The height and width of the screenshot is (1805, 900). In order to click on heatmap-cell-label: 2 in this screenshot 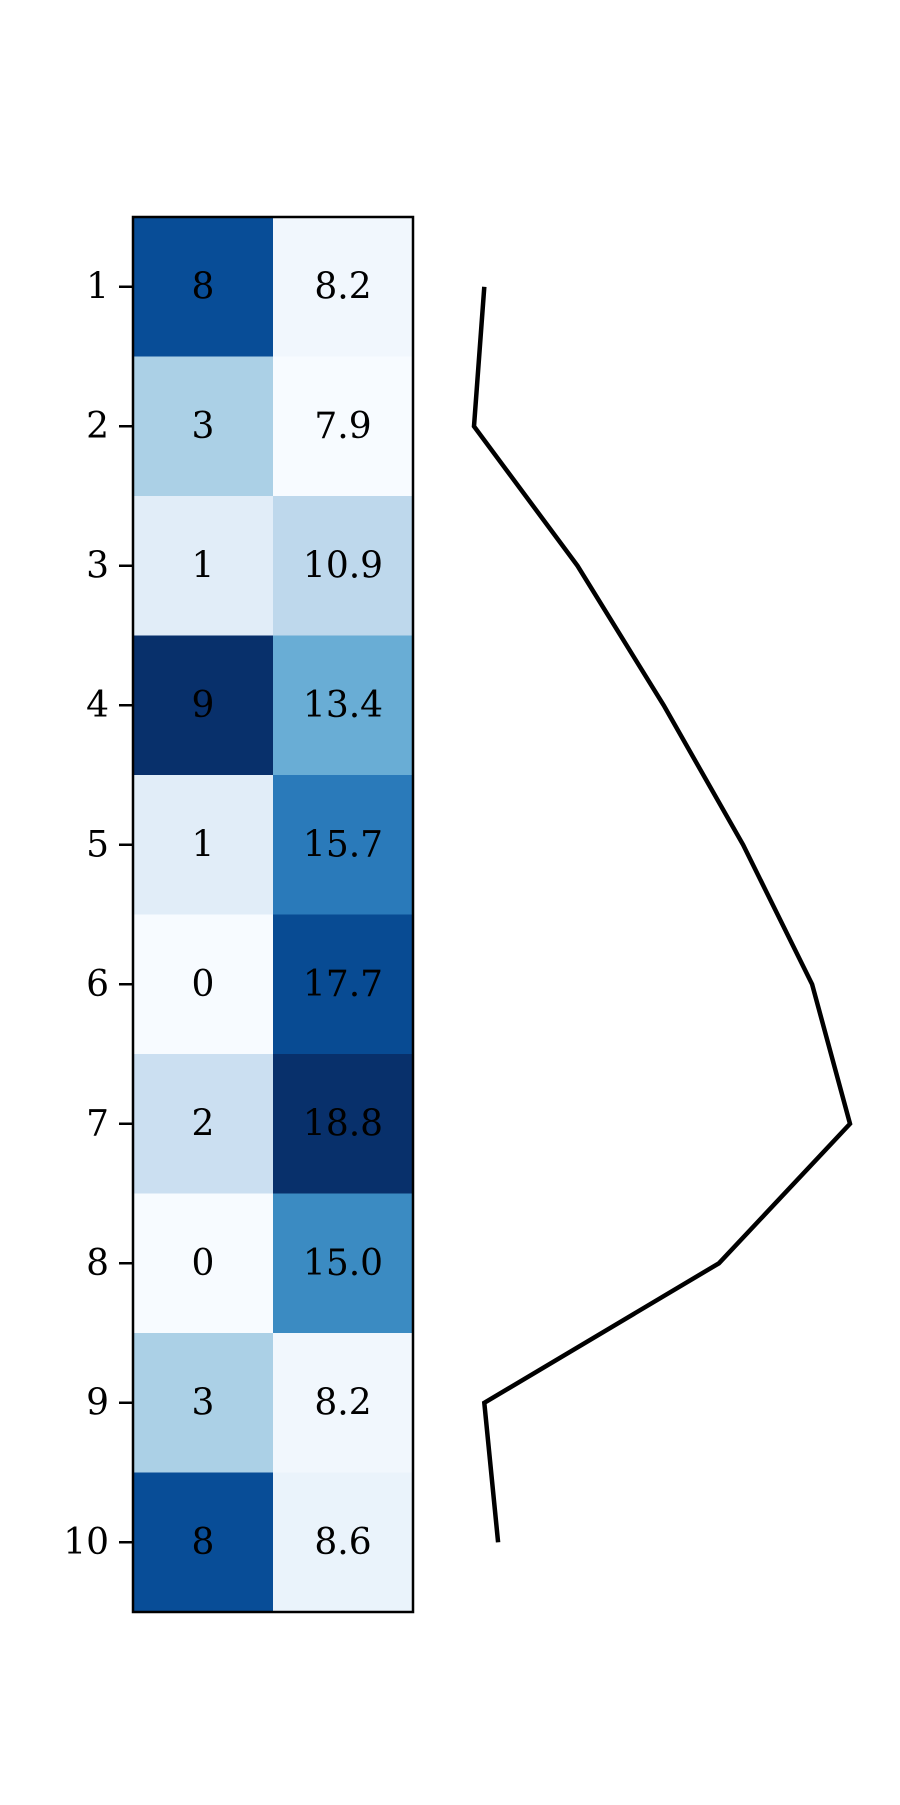, I will do `click(203, 1123)`.